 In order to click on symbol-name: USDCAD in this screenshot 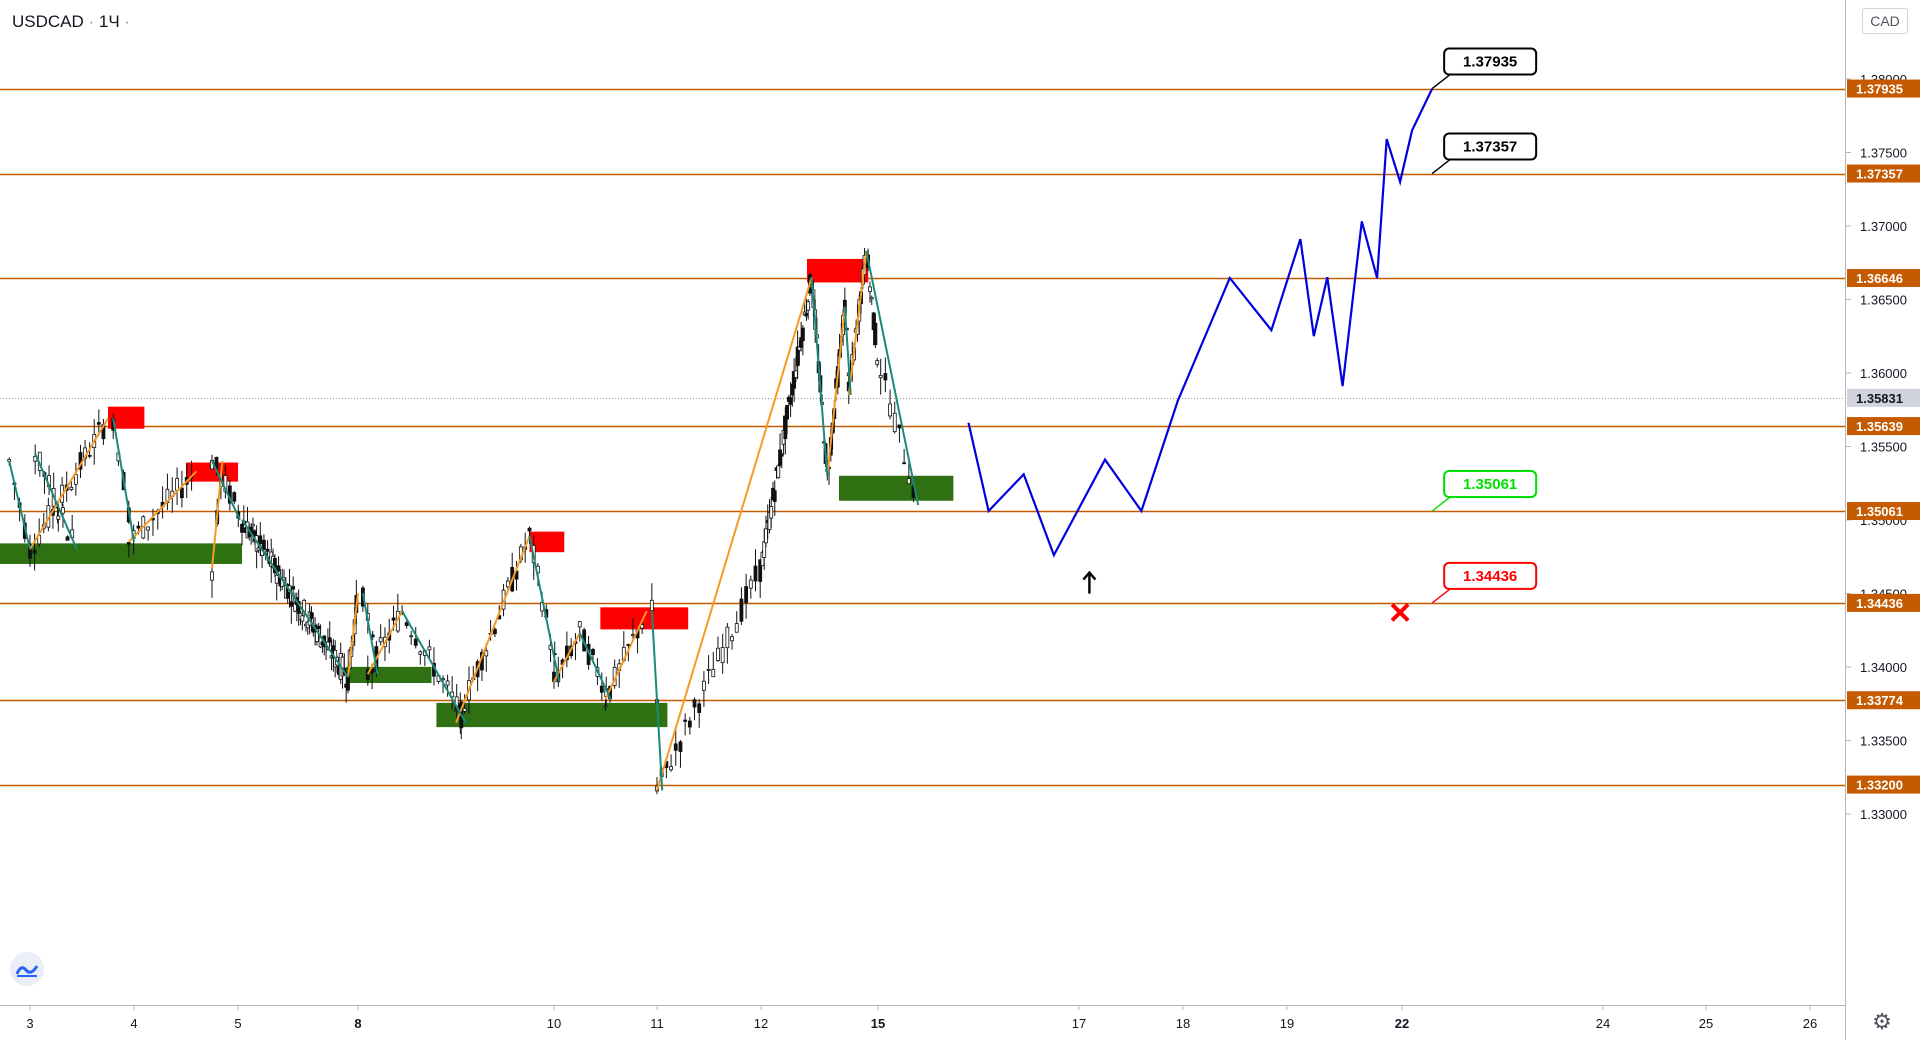, I will do `click(48, 21)`.